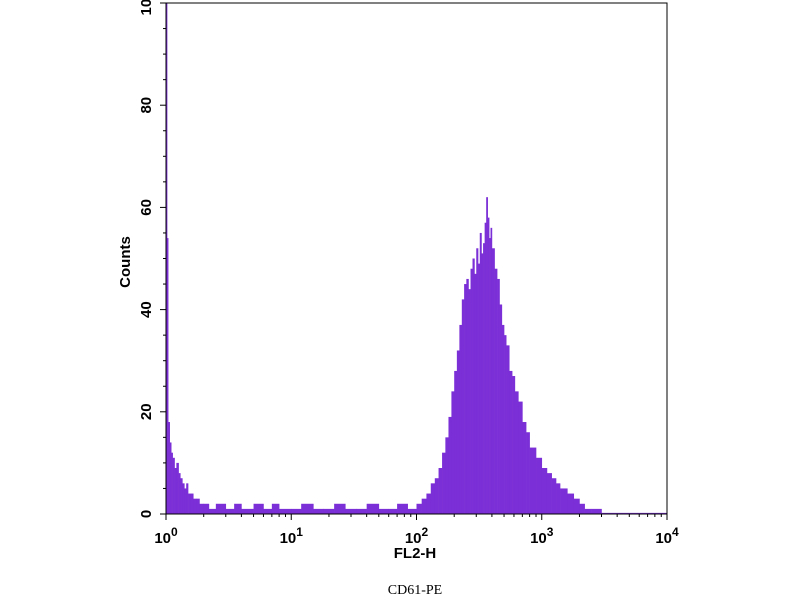 The height and width of the screenshot is (600, 800). What do you see at coordinates (415, 553) in the screenshot?
I see `x-axis-title: FL2-H` at bounding box center [415, 553].